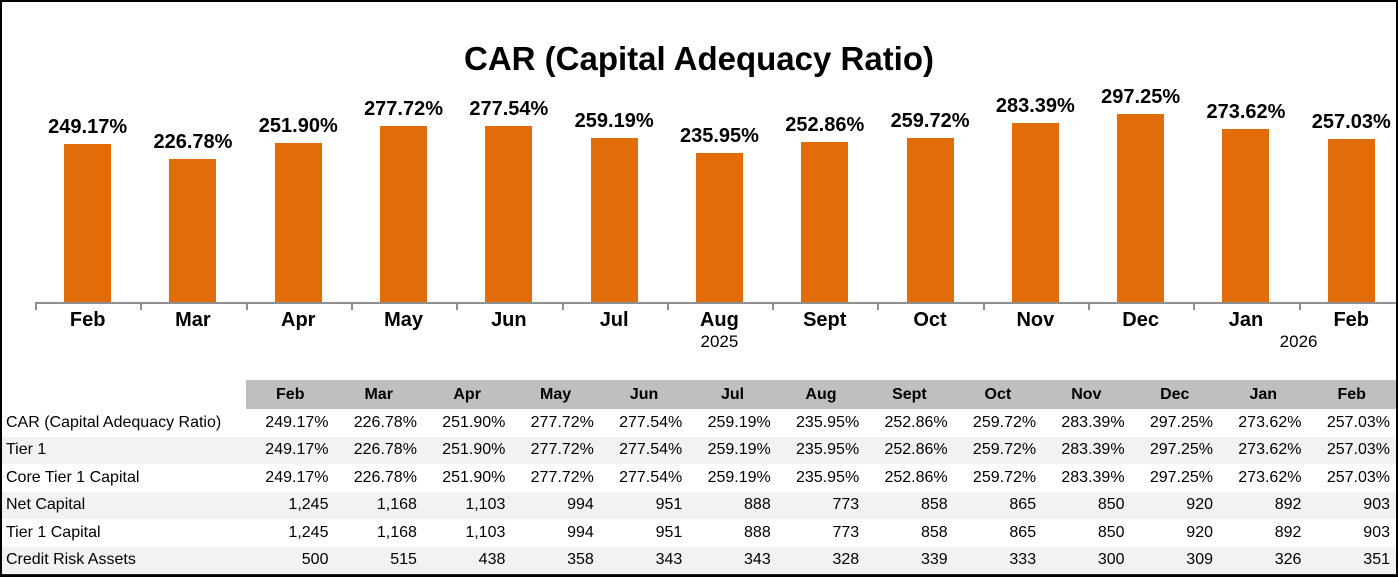  Describe the element at coordinates (1351, 394) in the screenshot. I see `column-header: Feb` at that location.